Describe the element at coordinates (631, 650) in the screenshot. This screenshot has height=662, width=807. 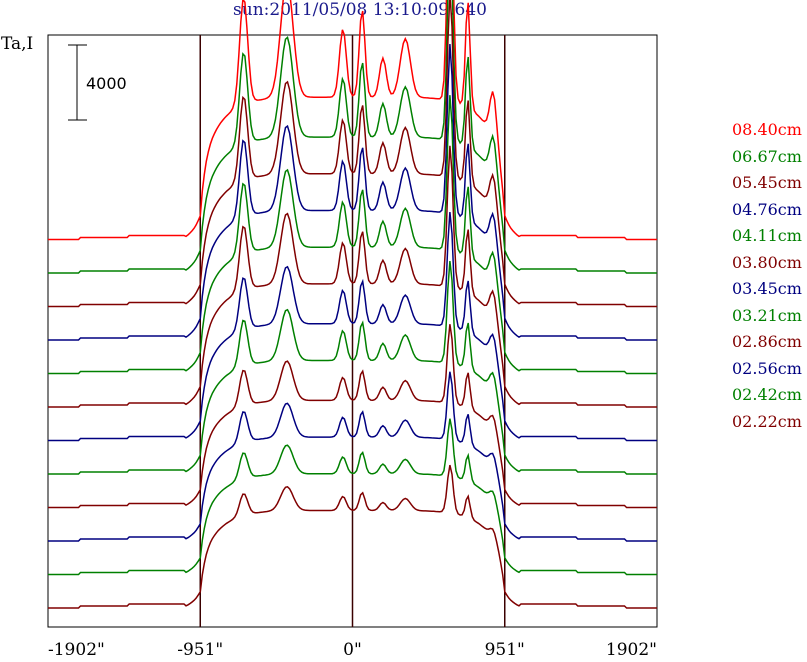
I see `x-tick-label: 1902"` at that location.